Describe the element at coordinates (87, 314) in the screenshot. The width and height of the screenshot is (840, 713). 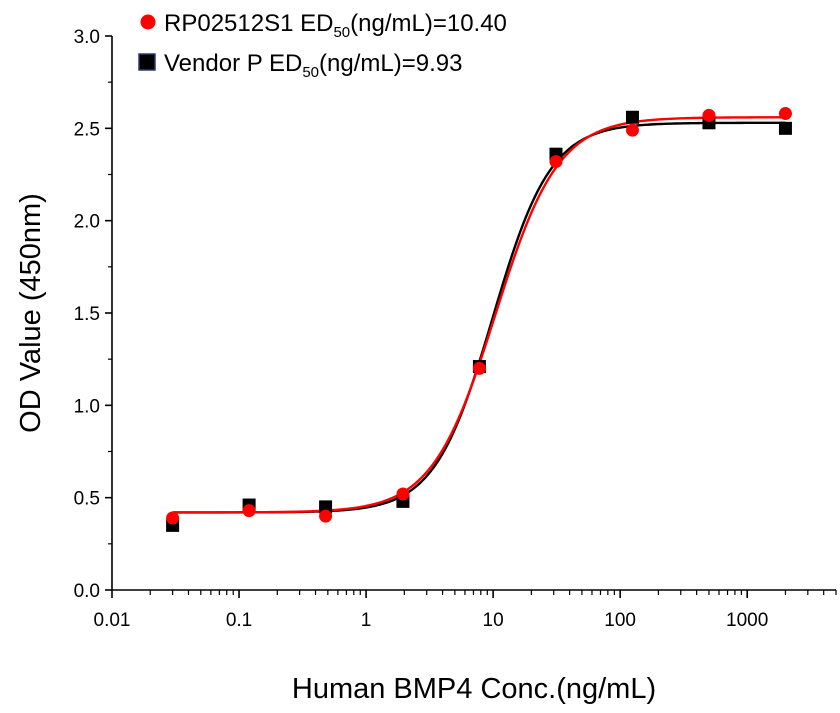
I see `y-tick-label: 1.5` at that location.